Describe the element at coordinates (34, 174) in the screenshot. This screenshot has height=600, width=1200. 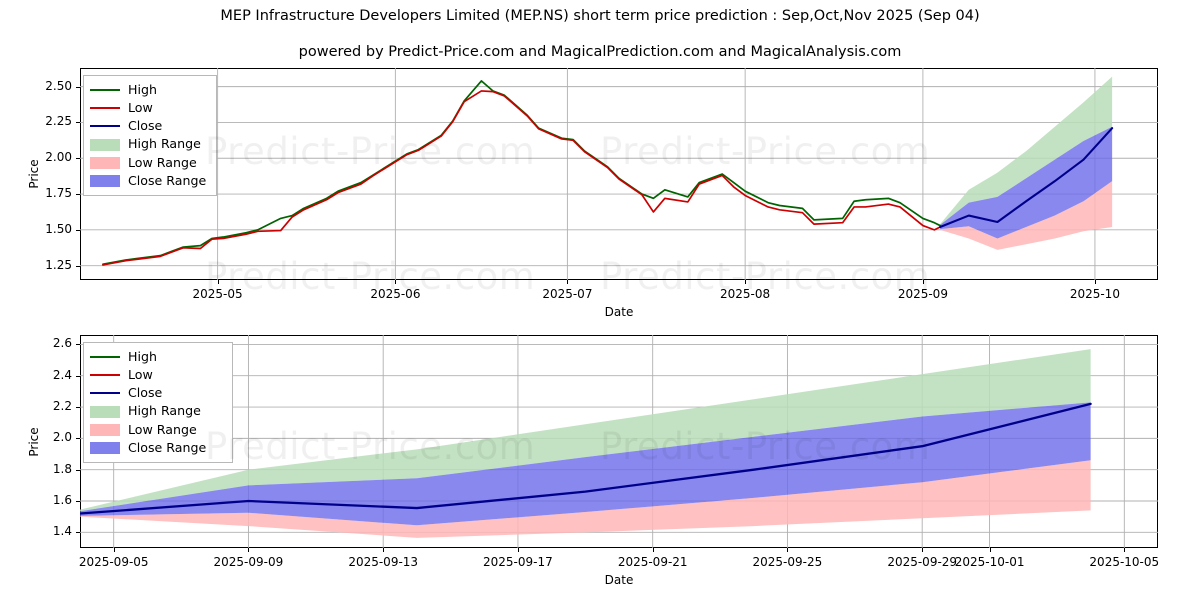
I see `overview-y-axis-label: Price` at that location.